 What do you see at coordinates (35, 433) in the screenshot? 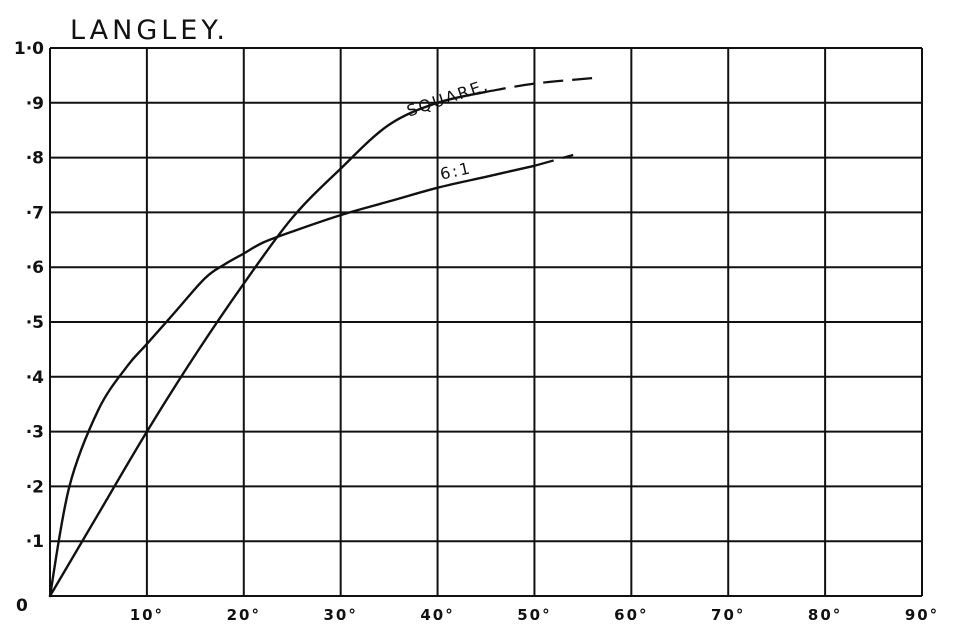
I see `y-tick-label: ·3` at bounding box center [35, 433].